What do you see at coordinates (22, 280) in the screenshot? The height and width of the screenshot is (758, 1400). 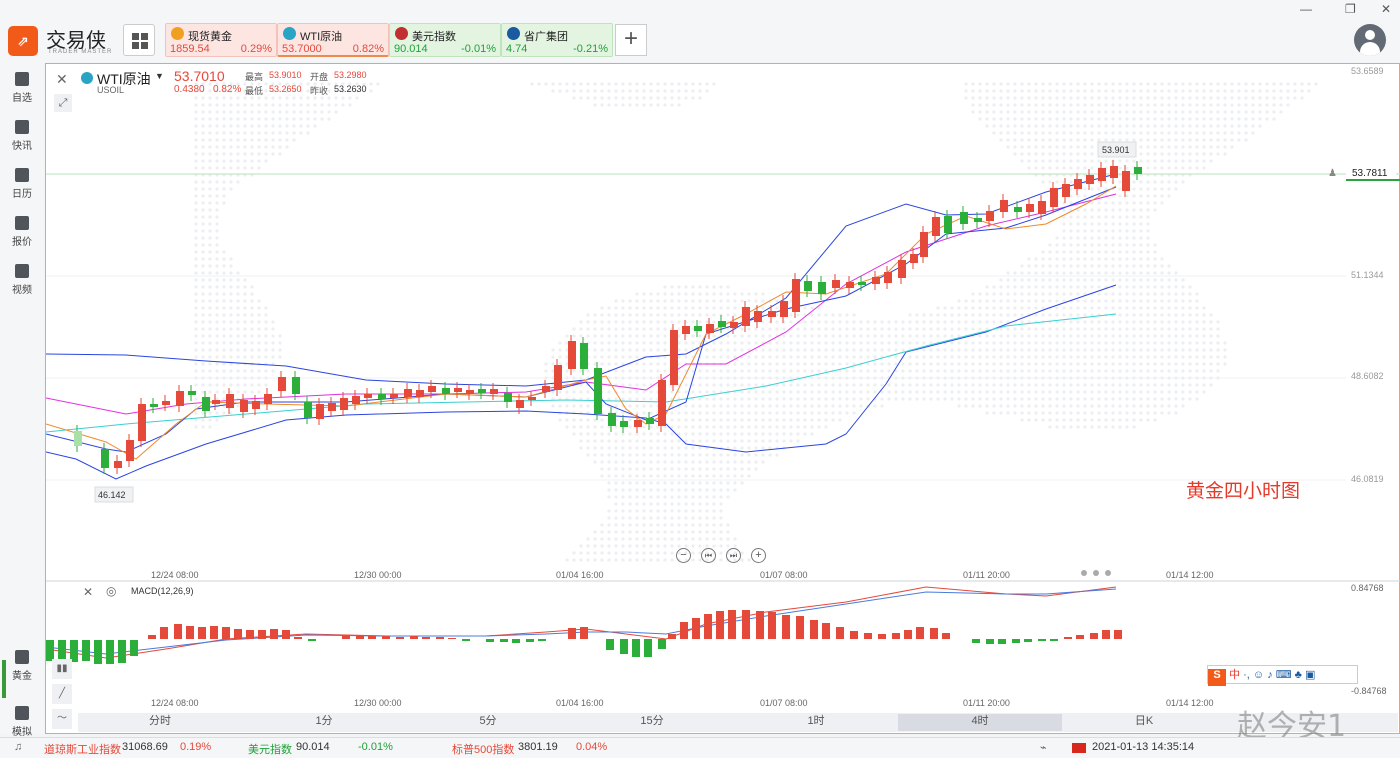 I see `sidebar-item-4: 视频` at bounding box center [22, 280].